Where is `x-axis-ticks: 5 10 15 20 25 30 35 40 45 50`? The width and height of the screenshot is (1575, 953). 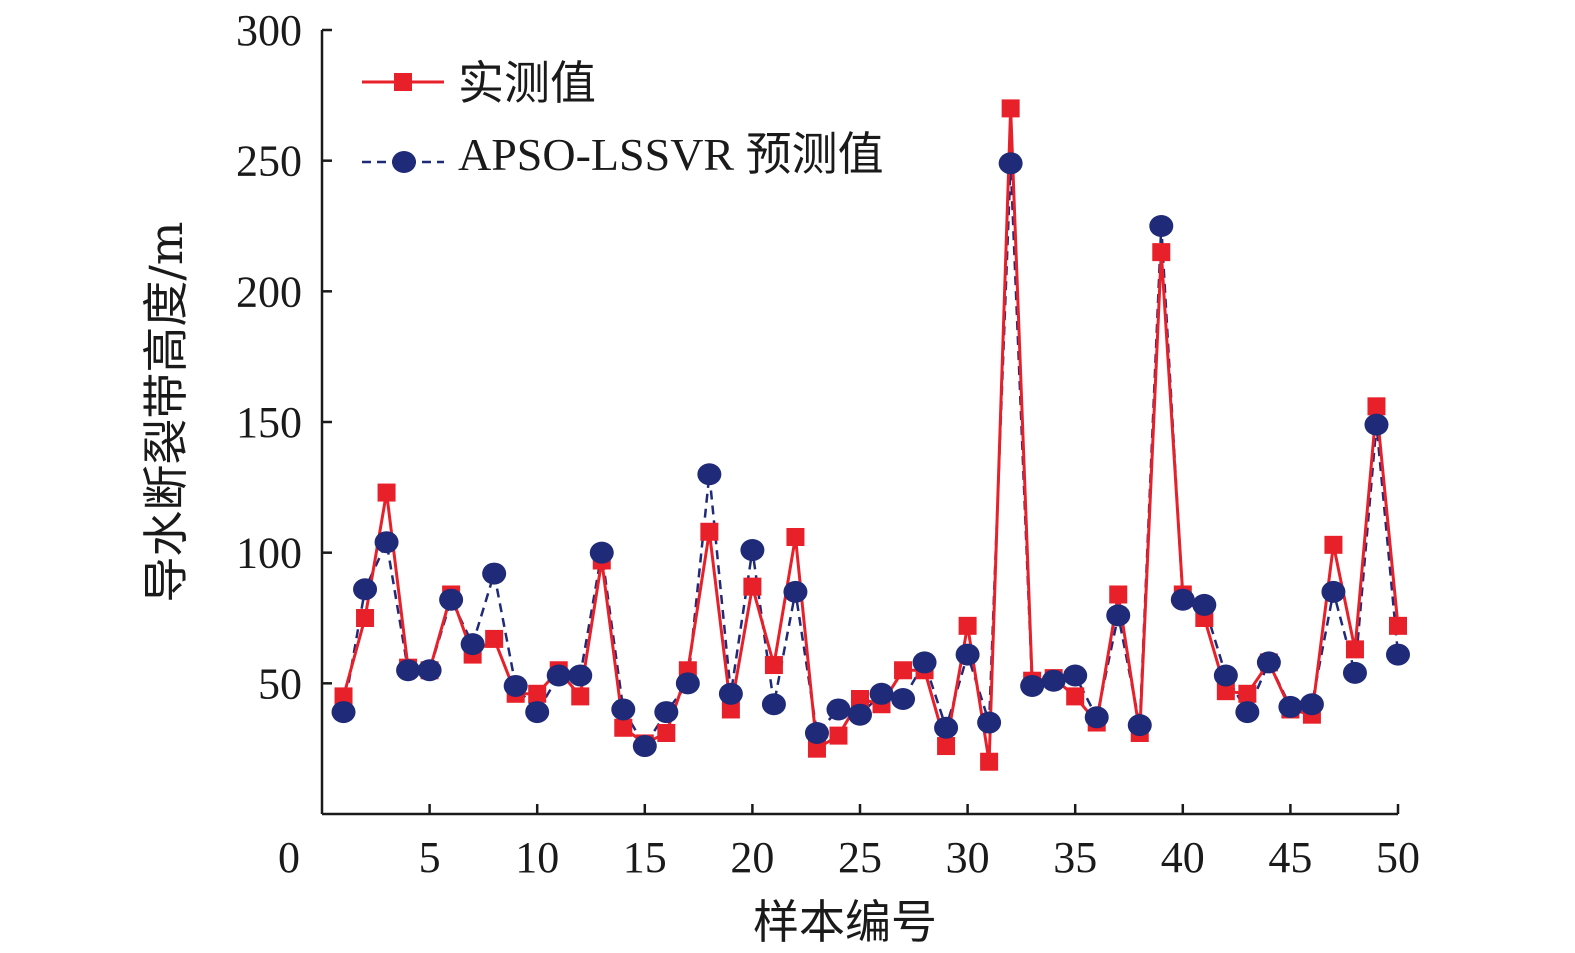
x-axis-ticks: 5 10 15 20 25 30 35 40 45 50 is located at coordinates (919, 843).